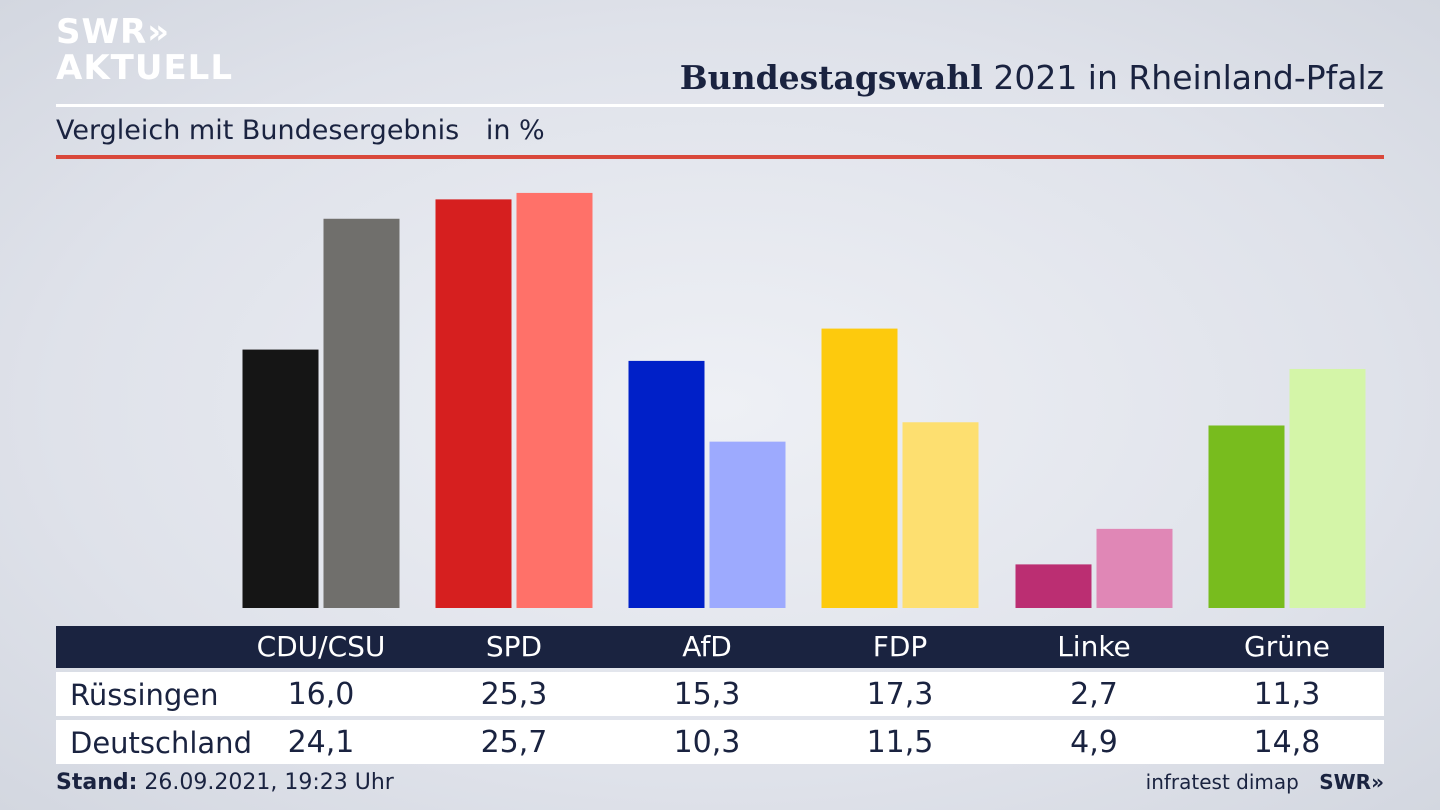 This screenshot has width=1440, height=810. Describe the element at coordinates (514, 694) in the screenshot. I see `table-cell: 25,3` at that location.